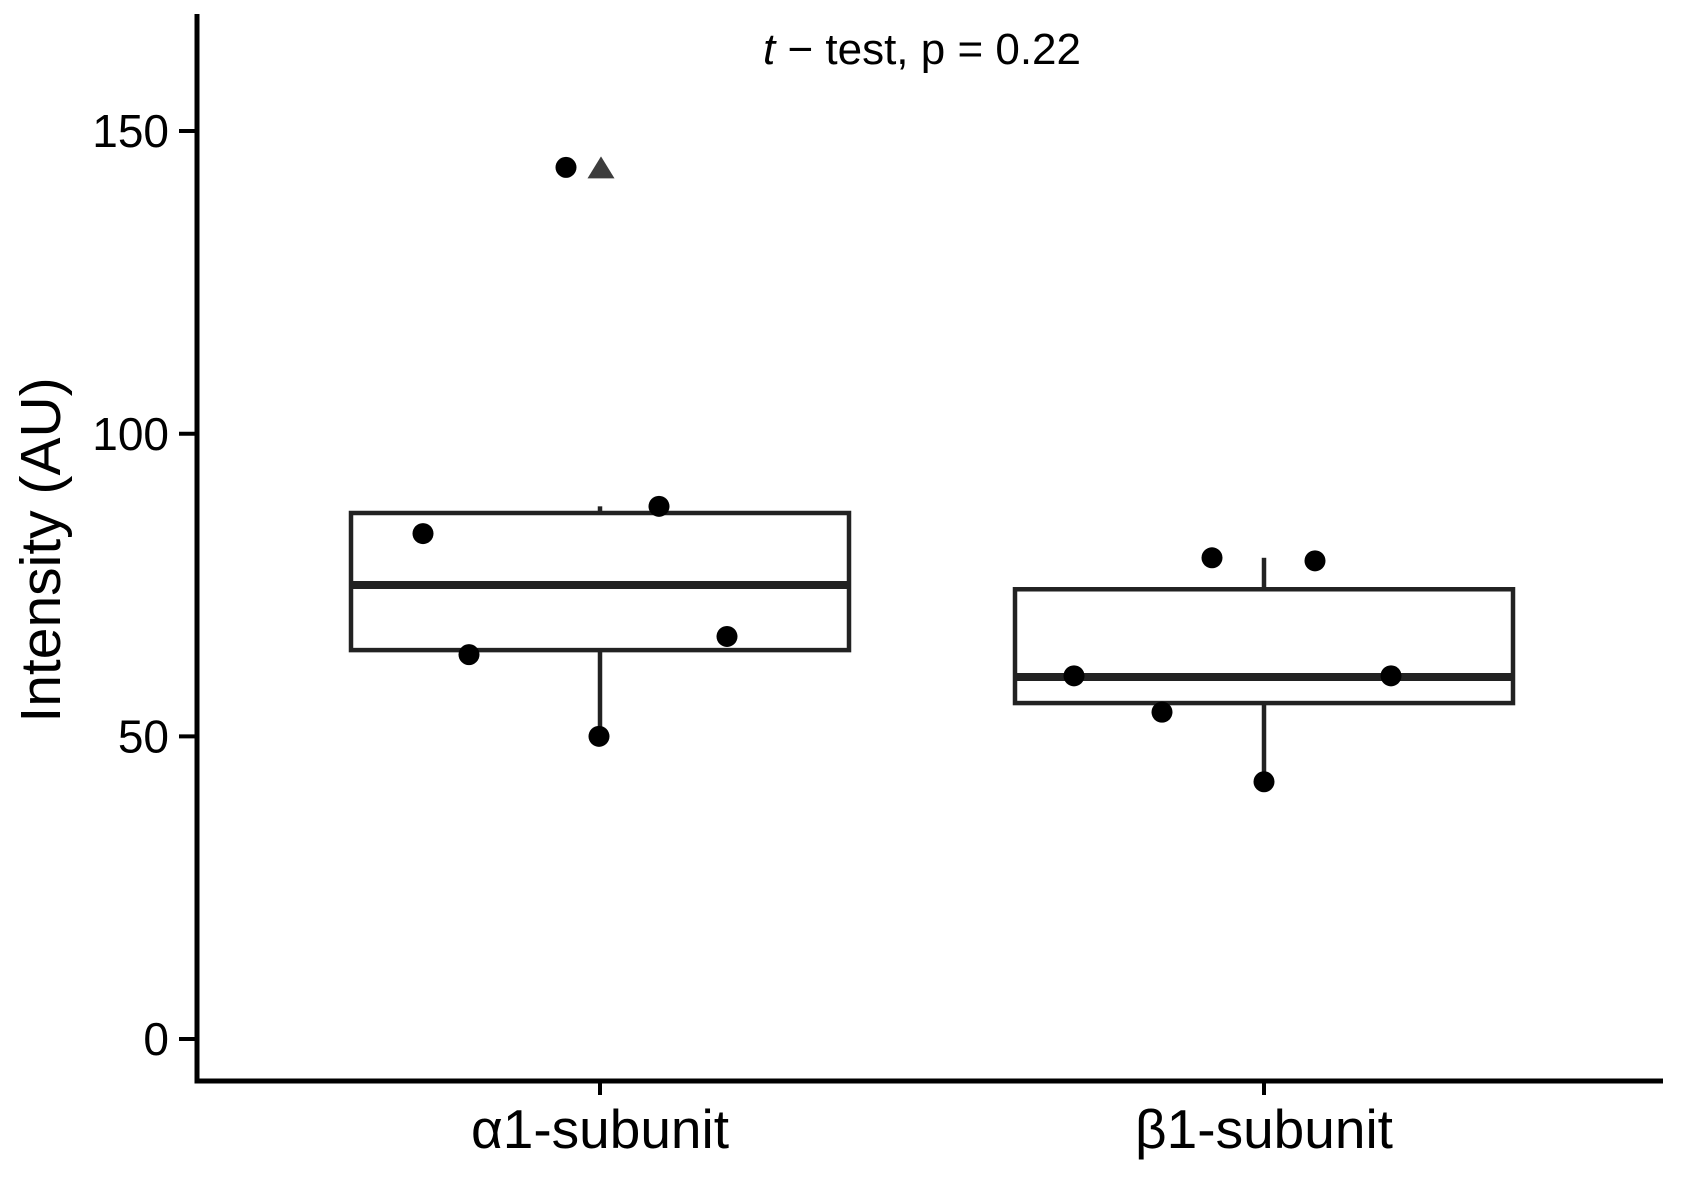 This screenshot has height=1181, width=1682. I want to click on outlier-triangle-marker, so click(601, 167).